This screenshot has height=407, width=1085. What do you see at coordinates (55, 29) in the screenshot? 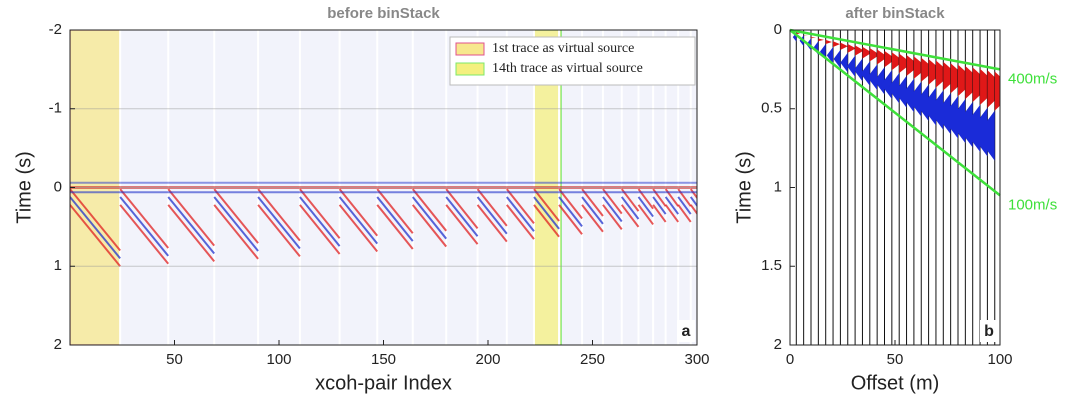
I see `y-tick-label: -2` at bounding box center [55, 29].